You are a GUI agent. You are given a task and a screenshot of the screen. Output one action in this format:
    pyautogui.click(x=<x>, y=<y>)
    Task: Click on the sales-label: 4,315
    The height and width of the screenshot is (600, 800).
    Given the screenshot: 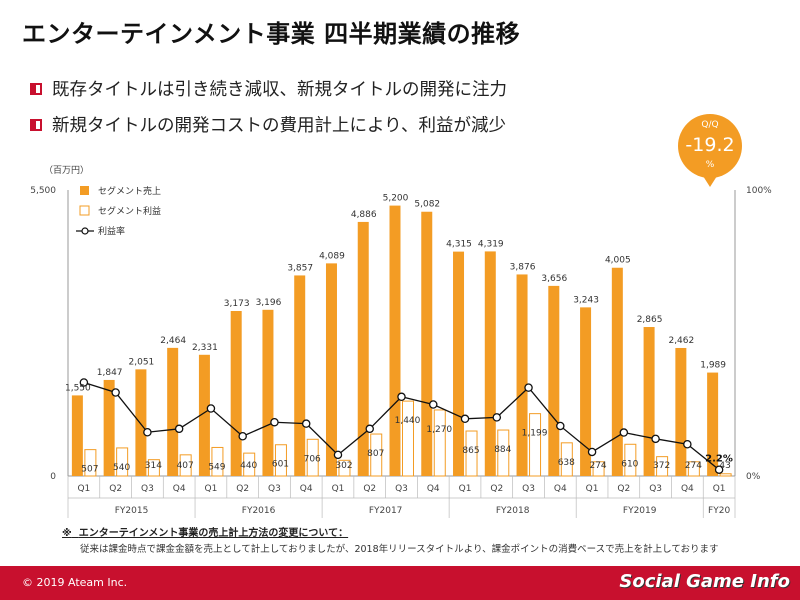 What is the action you would take?
    pyautogui.click(x=459, y=245)
    